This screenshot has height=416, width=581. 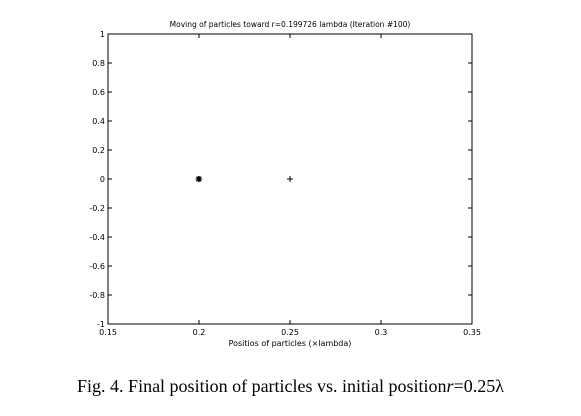 I want to click on caption-suffix: =0.25λ, so click(x=478, y=386).